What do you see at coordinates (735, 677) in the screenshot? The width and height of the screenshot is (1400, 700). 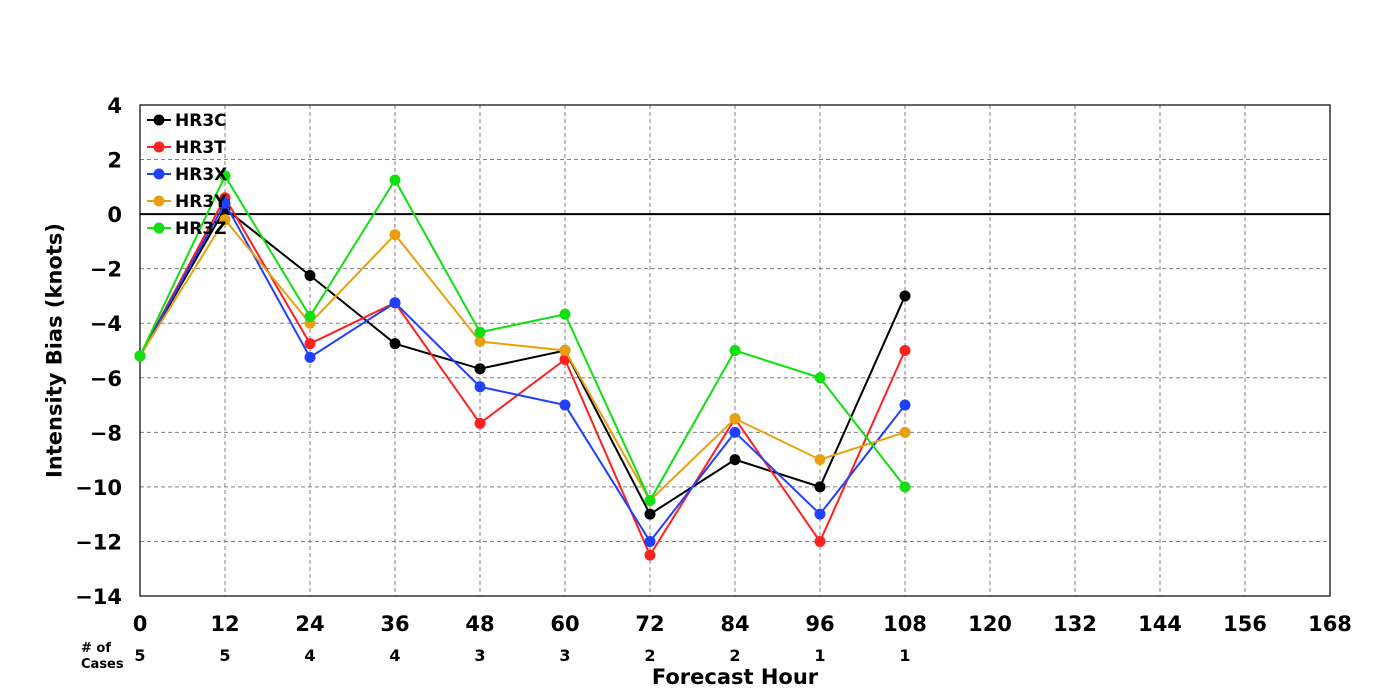 I see `x-axis-title: Forecast Hour` at bounding box center [735, 677].